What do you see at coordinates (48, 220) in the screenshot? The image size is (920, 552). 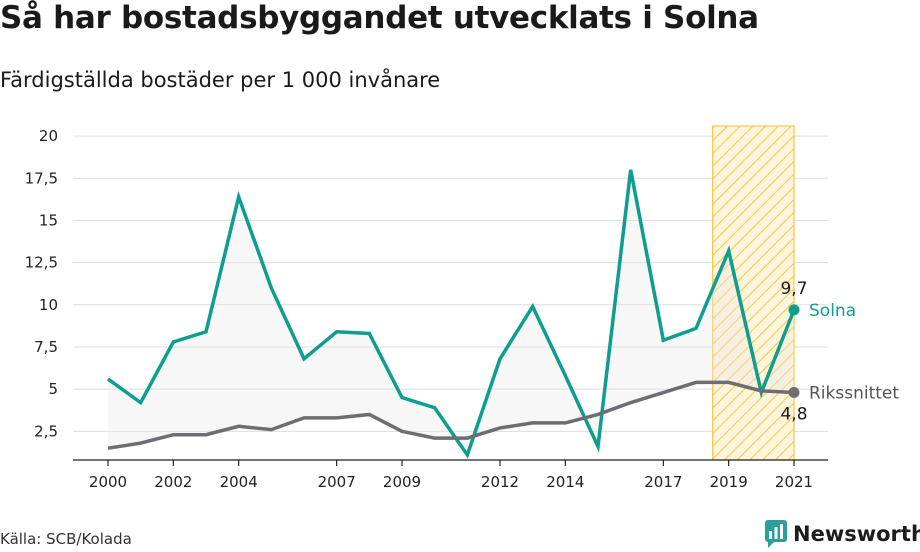 I see `y-tick-label: 15` at bounding box center [48, 220].